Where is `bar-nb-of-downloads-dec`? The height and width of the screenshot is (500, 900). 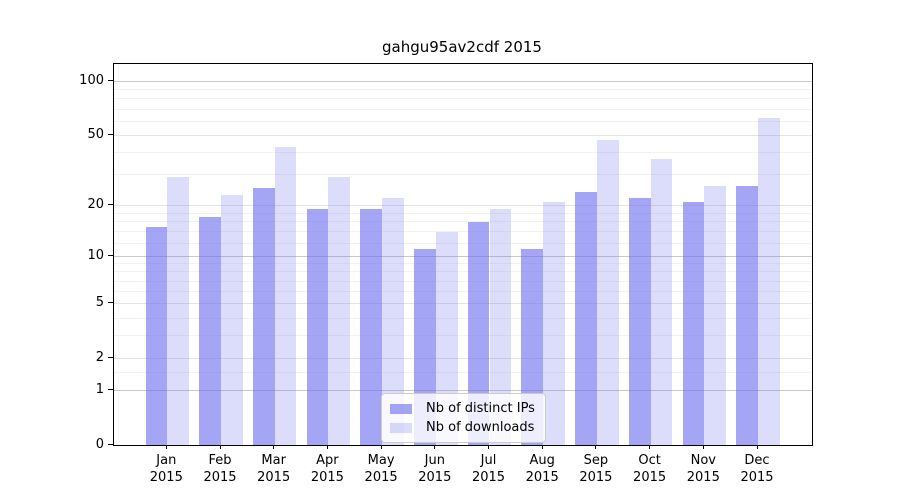
bar-nb-of-downloads-dec is located at coordinates (769, 281).